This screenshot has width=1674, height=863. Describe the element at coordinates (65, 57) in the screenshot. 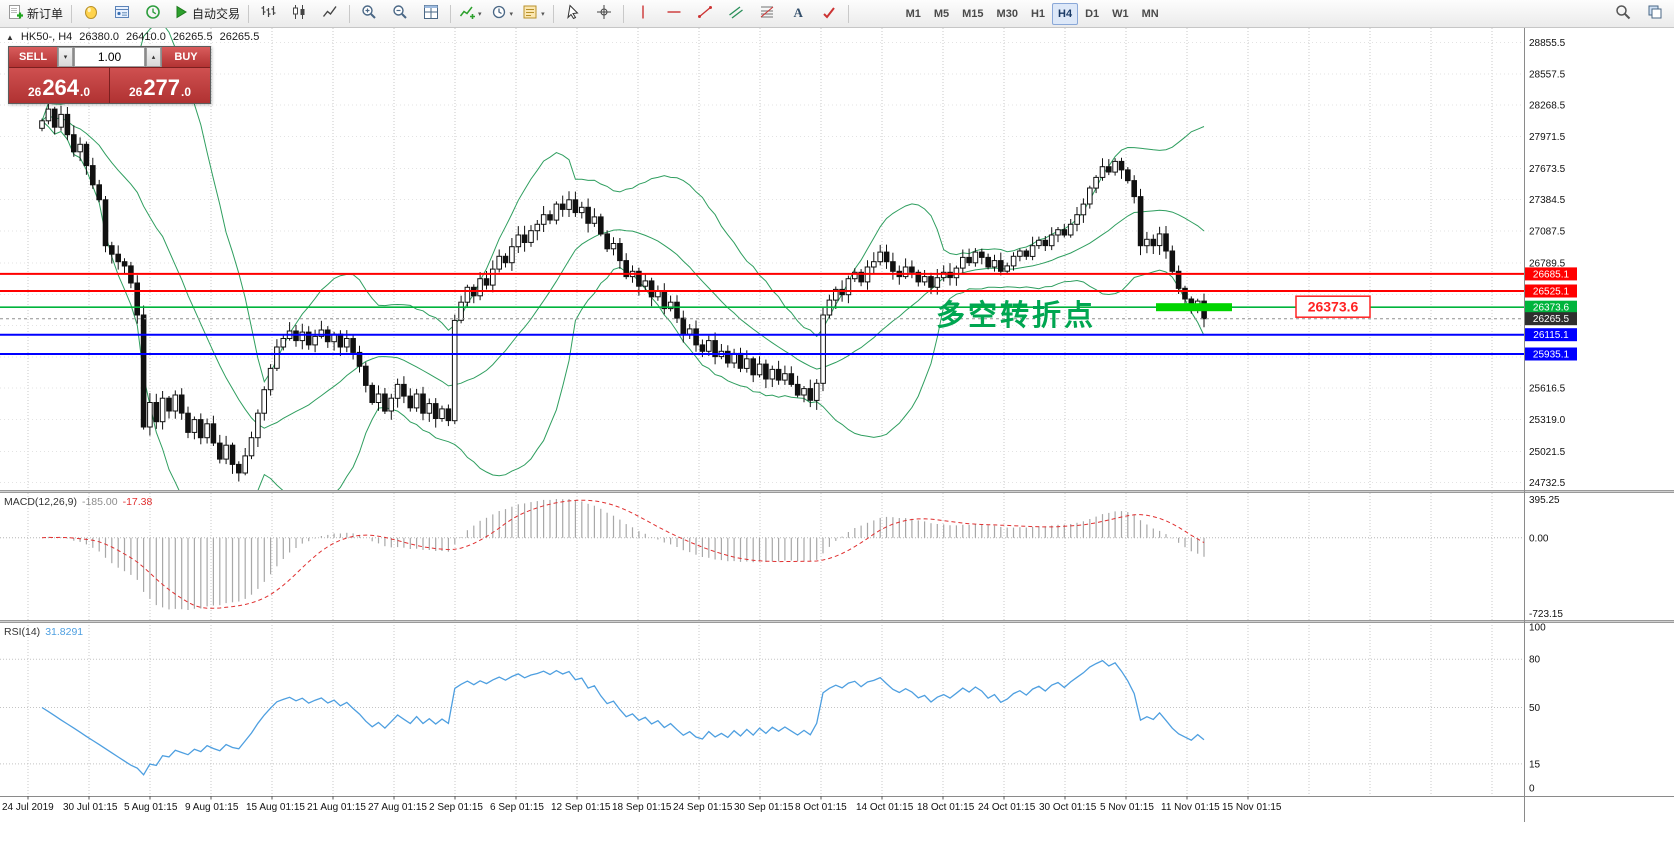

I see `volume-decrease-icon: ▾` at that location.